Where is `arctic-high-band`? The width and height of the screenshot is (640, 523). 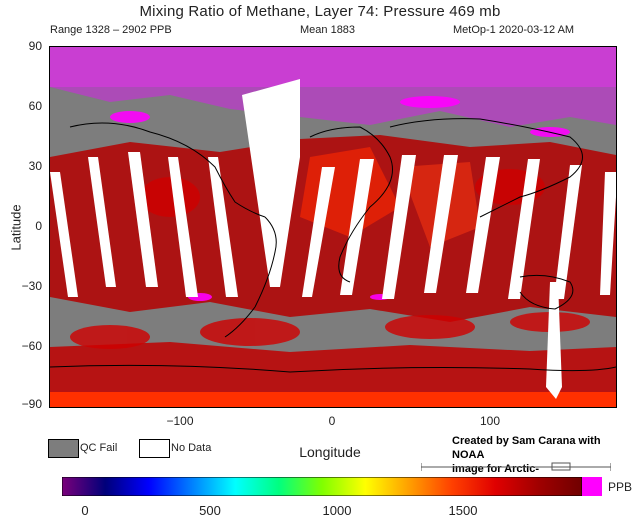
arctic-high-band is located at coordinates (333, 67).